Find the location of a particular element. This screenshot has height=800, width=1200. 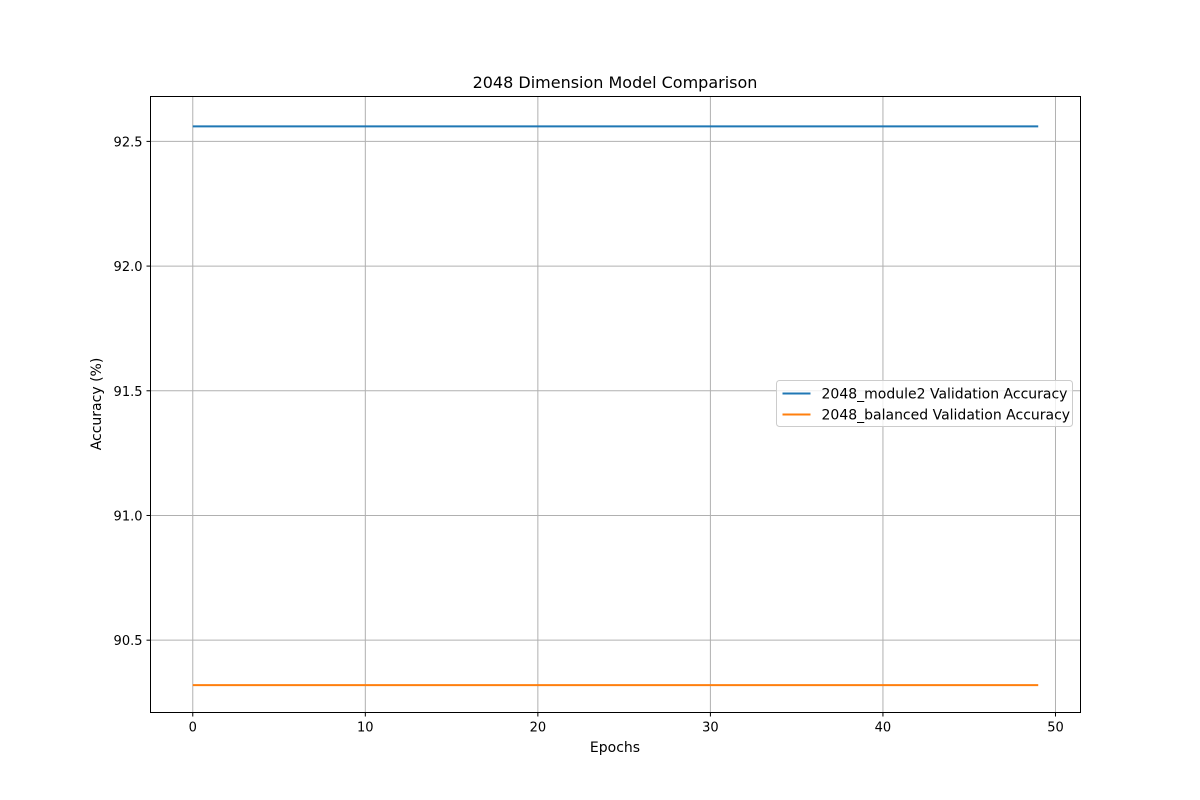

x-tick-label: 40 is located at coordinates (883, 728).